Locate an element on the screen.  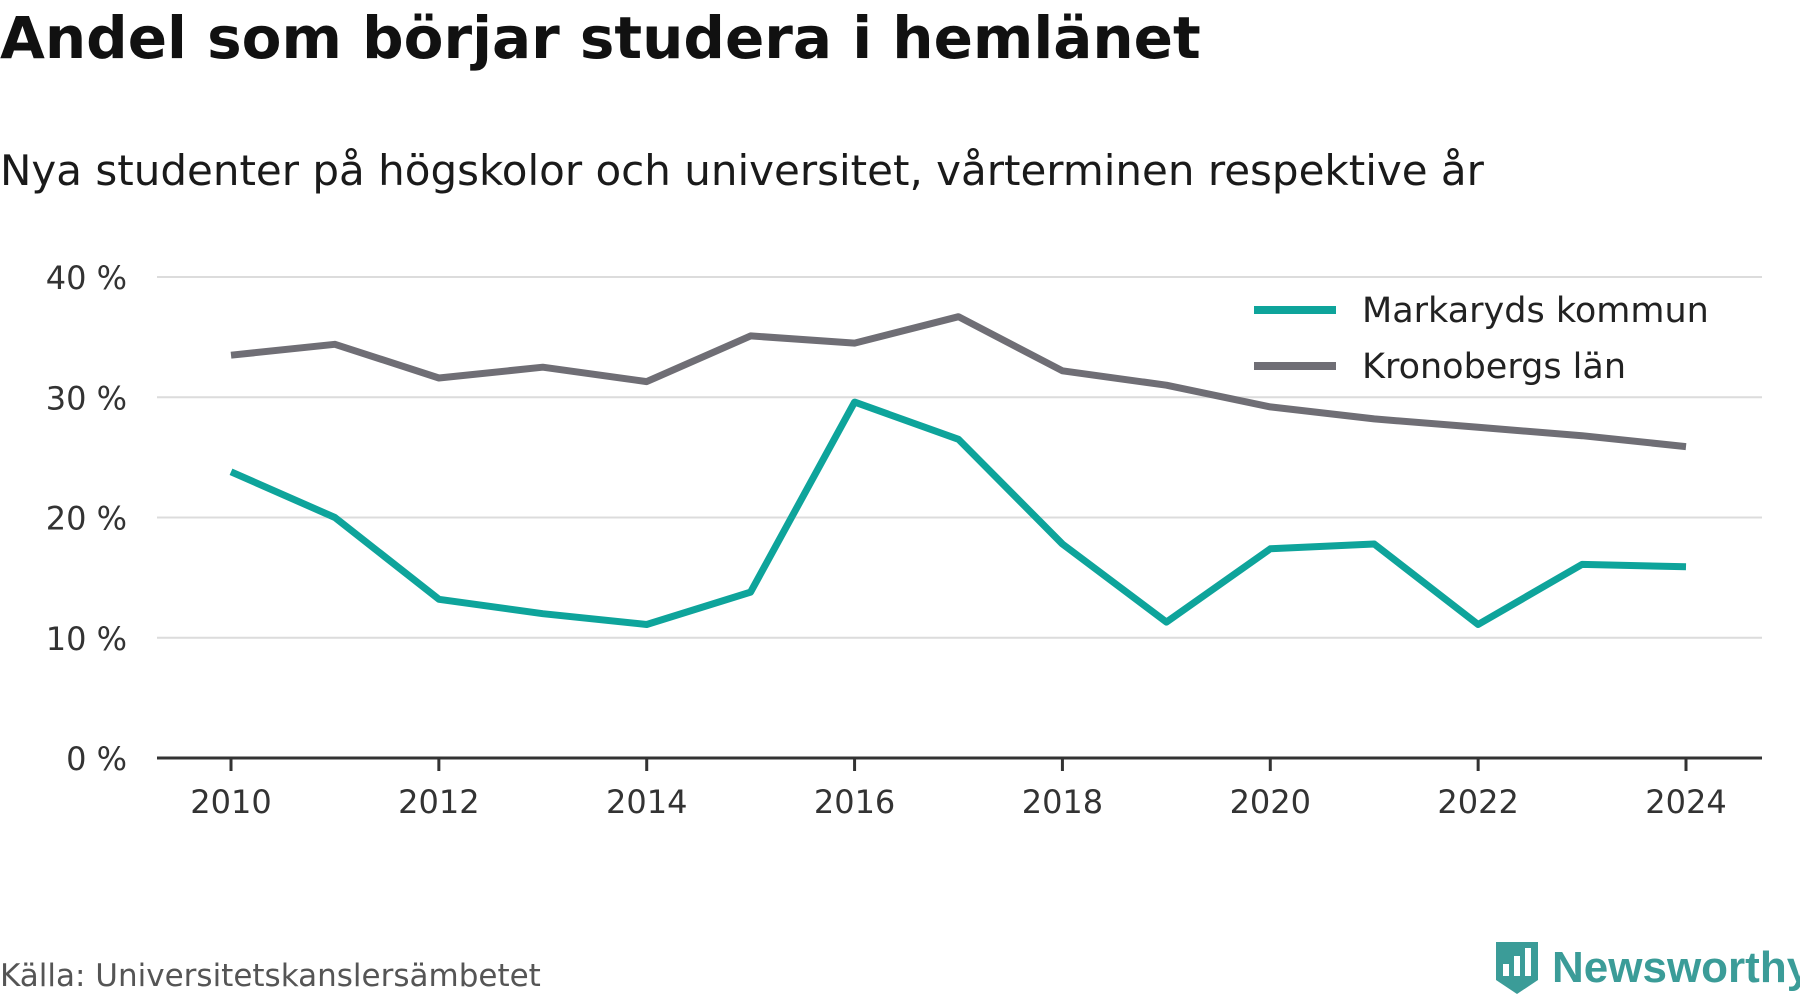
y-tick-label: 30 % is located at coordinates (86, 398).